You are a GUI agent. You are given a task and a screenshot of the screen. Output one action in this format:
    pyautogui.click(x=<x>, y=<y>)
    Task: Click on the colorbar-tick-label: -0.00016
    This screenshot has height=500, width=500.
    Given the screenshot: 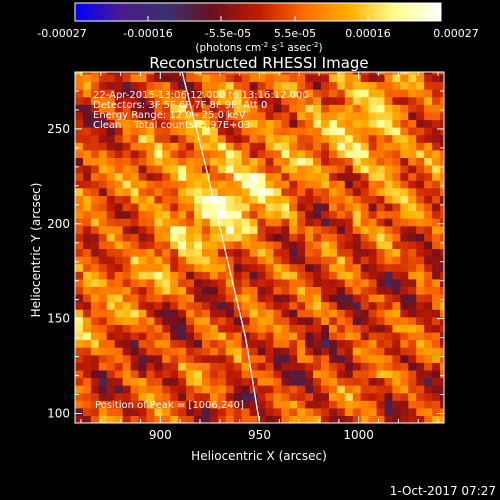 What is the action you would take?
    pyautogui.click(x=147, y=33)
    